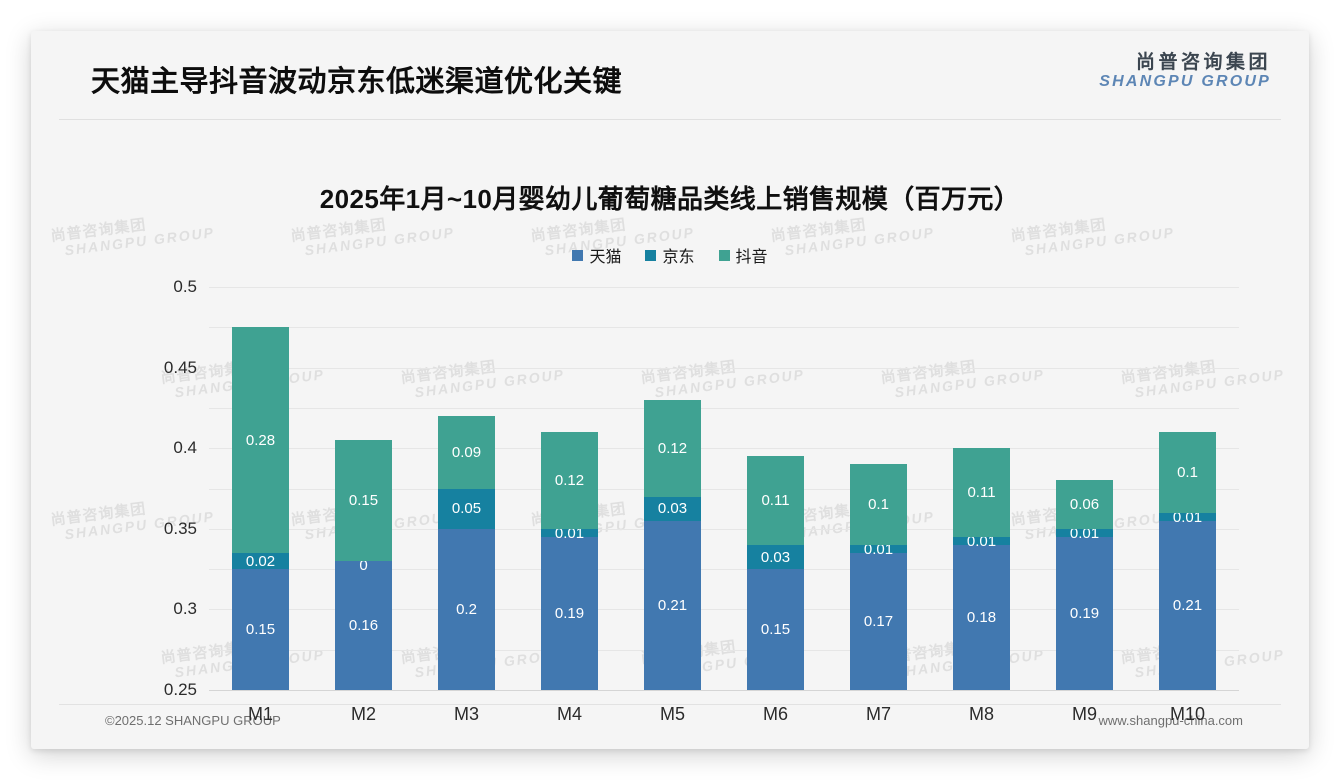 The height and width of the screenshot is (780, 1340). What do you see at coordinates (706, 286) in the screenshot?
I see `gridline: 0.5` at bounding box center [706, 286].